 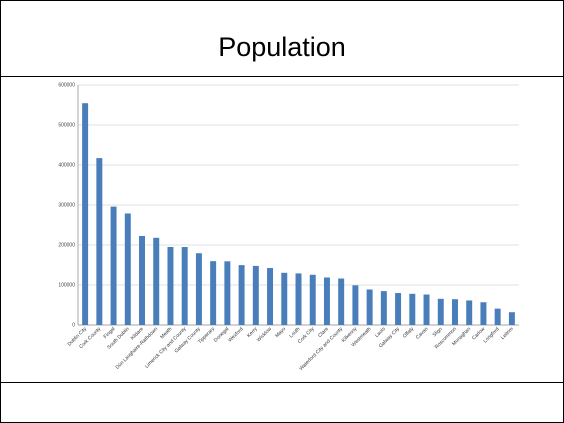 I want to click on x-tick-label: Wicklow, so click(x=264, y=334).